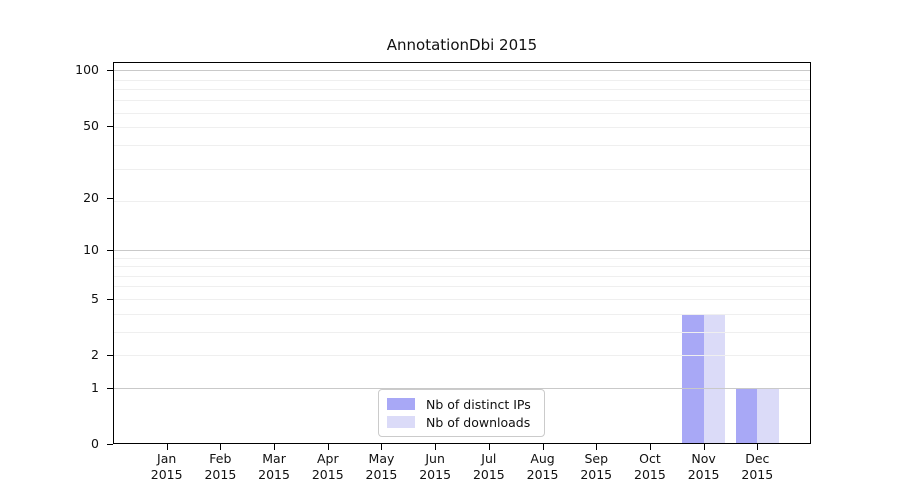 The width and height of the screenshot is (900, 500). What do you see at coordinates (758, 447) in the screenshot?
I see `x-tick-dec` at bounding box center [758, 447].